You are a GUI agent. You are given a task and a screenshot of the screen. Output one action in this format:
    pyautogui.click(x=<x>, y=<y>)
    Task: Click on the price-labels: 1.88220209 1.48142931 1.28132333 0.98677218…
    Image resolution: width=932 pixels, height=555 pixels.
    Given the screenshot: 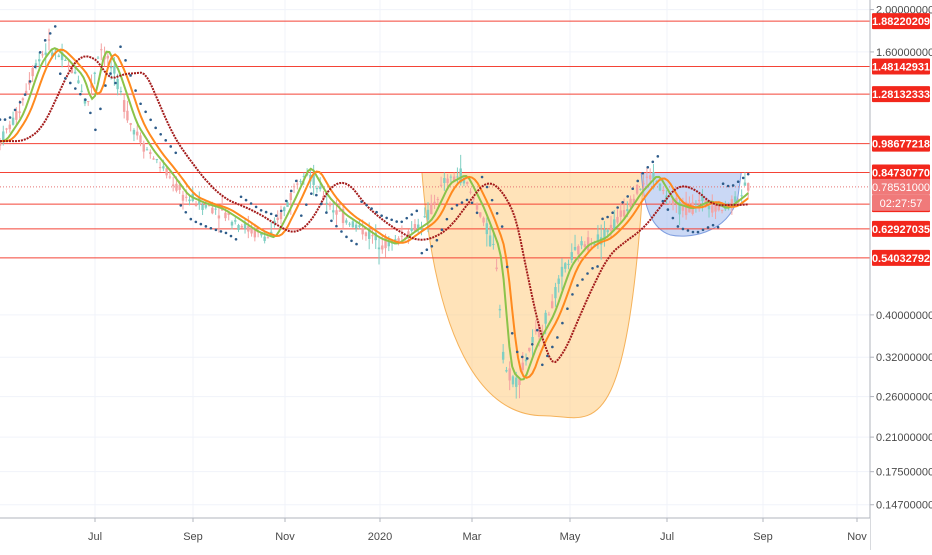 What is the action you would take?
    pyautogui.click(x=901, y=139)
    